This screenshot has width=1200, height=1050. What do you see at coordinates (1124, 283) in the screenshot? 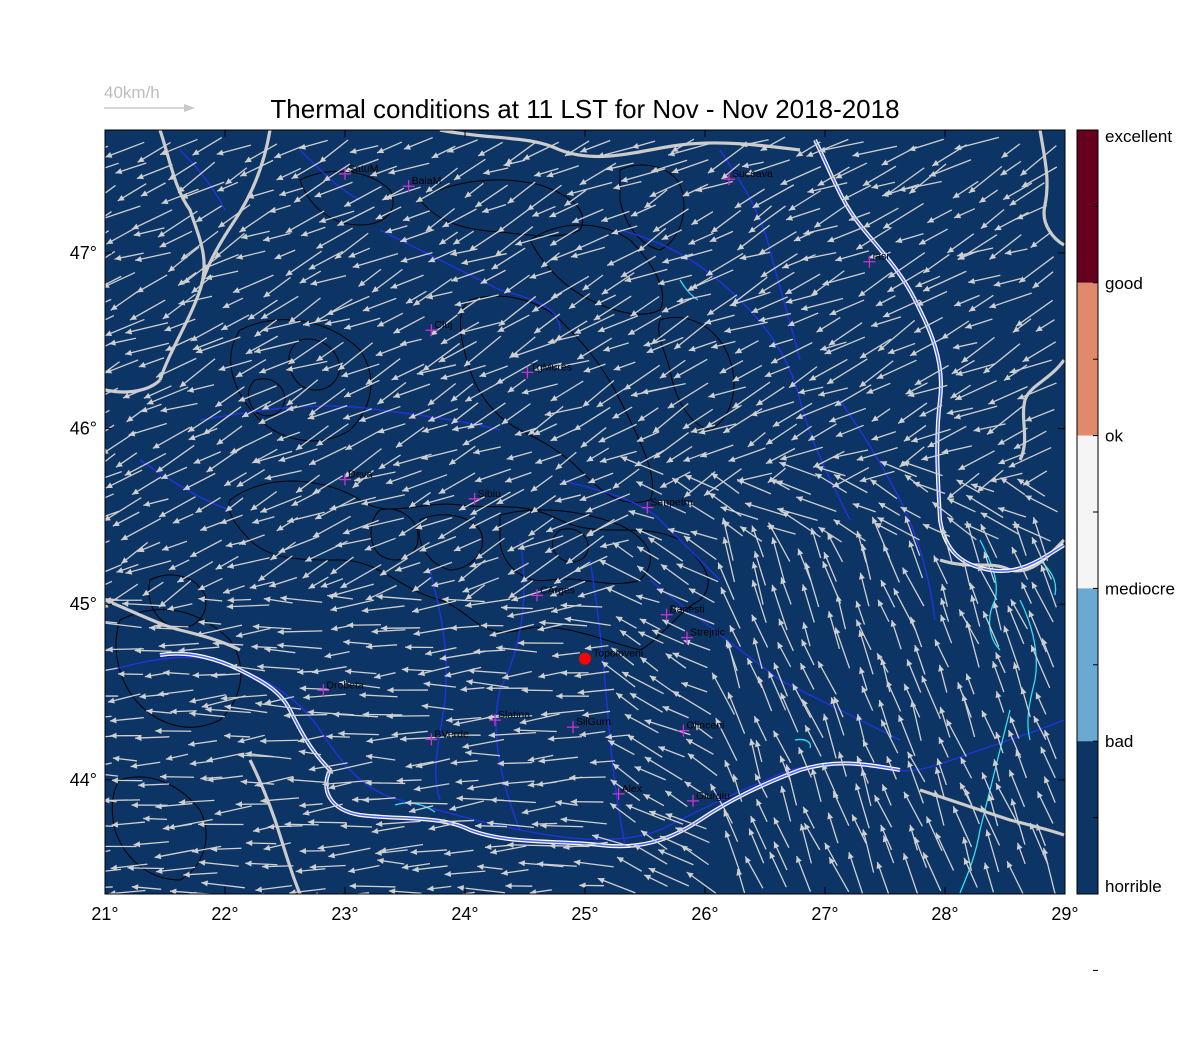
I see `colorbar-label-good: good` at bounding box center [1124, 283].